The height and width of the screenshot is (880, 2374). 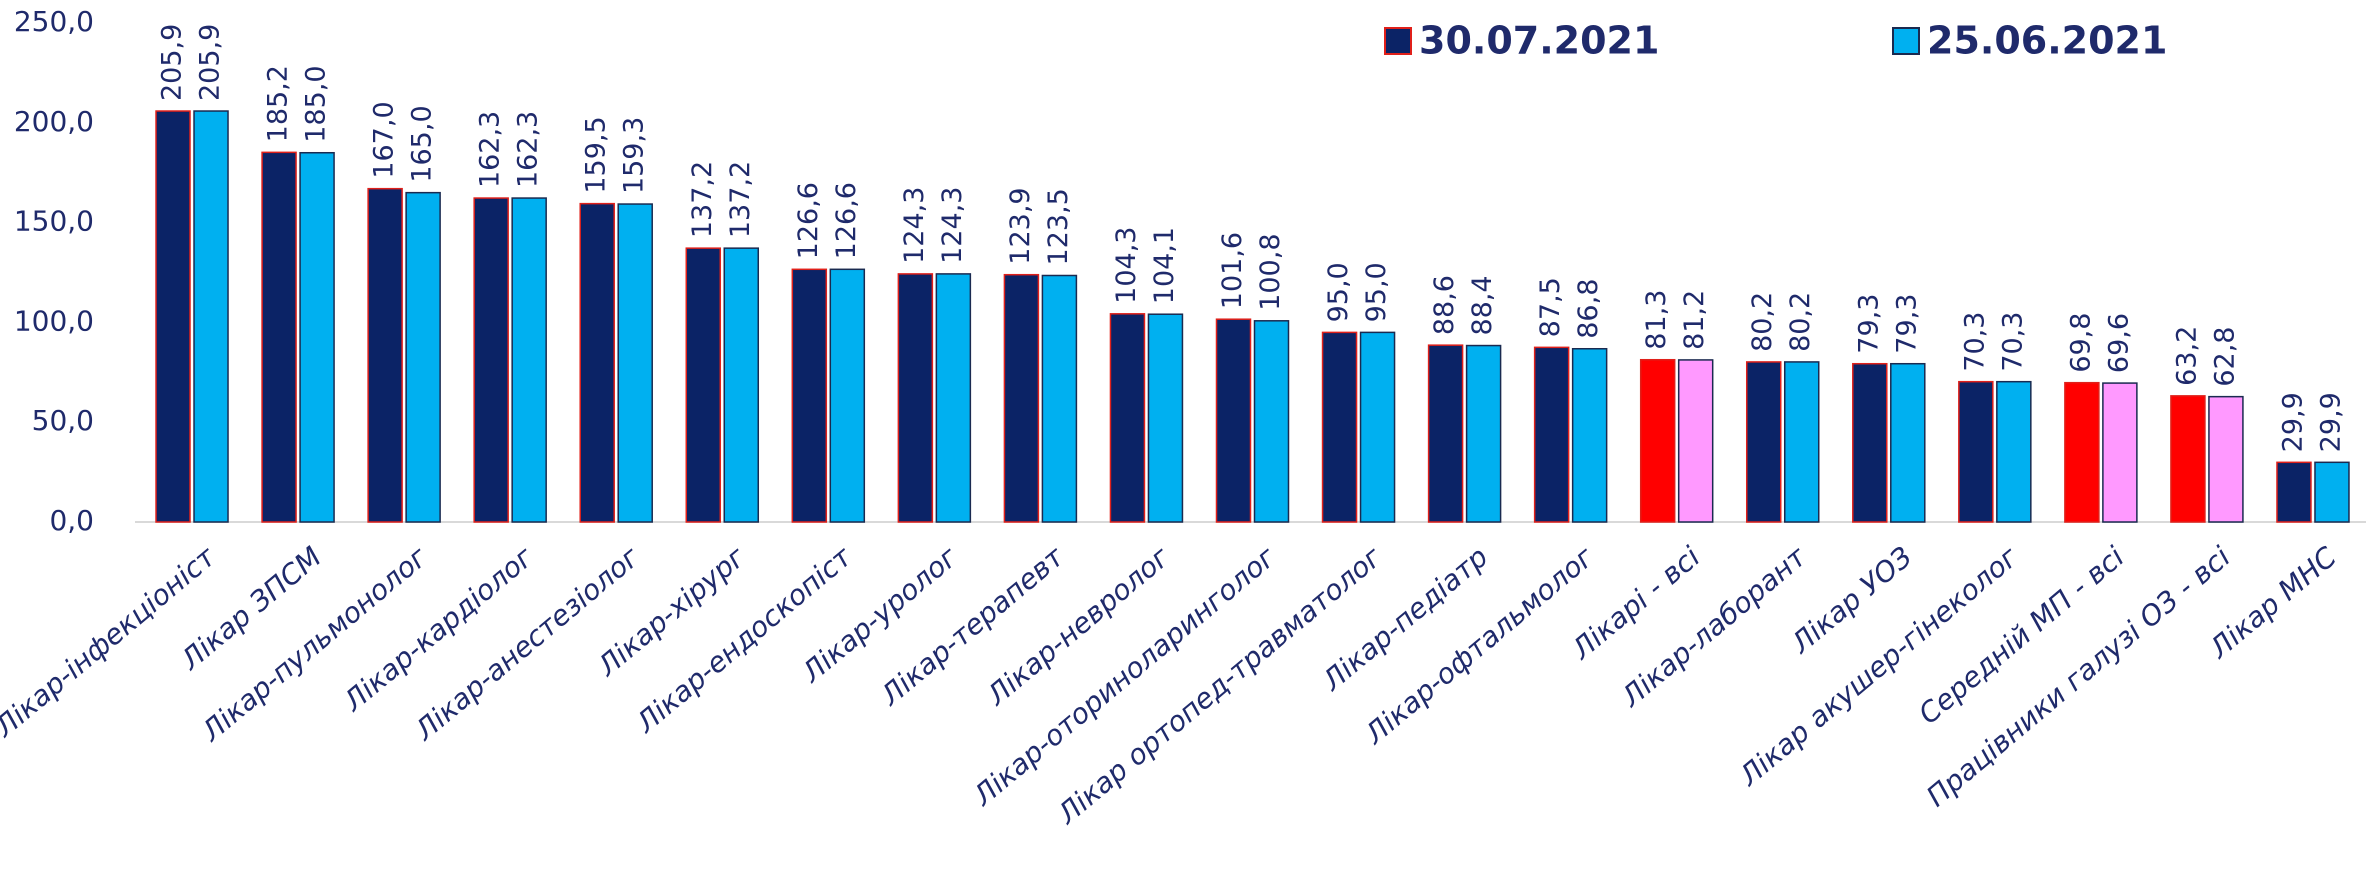 I want to click on value-label: 165,0, so click(x=422, y=143).